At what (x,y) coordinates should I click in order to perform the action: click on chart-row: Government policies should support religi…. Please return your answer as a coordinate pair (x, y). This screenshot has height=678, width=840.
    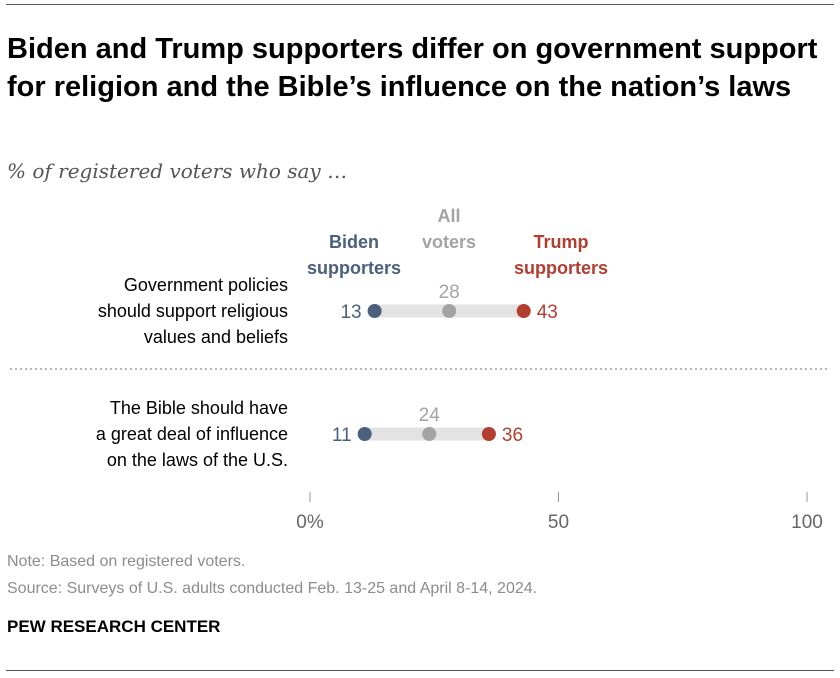
    Looking at the image, I should click on (328, 311).